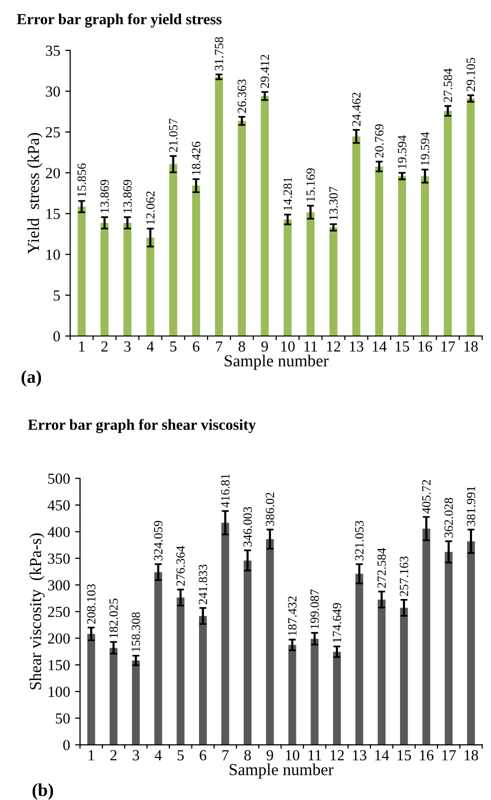 This screenshot has width=491, height=800. What do you see at coordinates (359, 540) in the screenshot?
I see `data-label: 321.053` at bounding box center [359, 540].